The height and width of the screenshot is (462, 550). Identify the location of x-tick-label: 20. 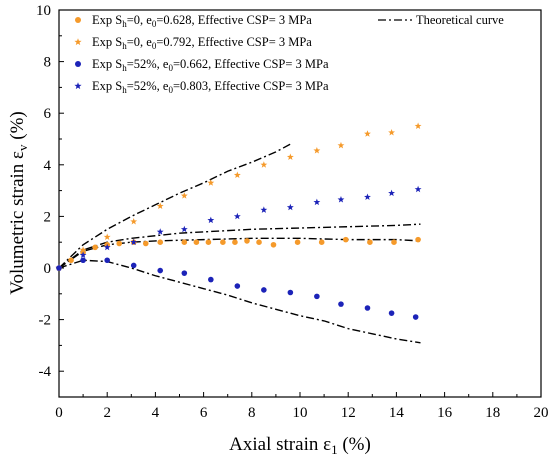
(541, 413).